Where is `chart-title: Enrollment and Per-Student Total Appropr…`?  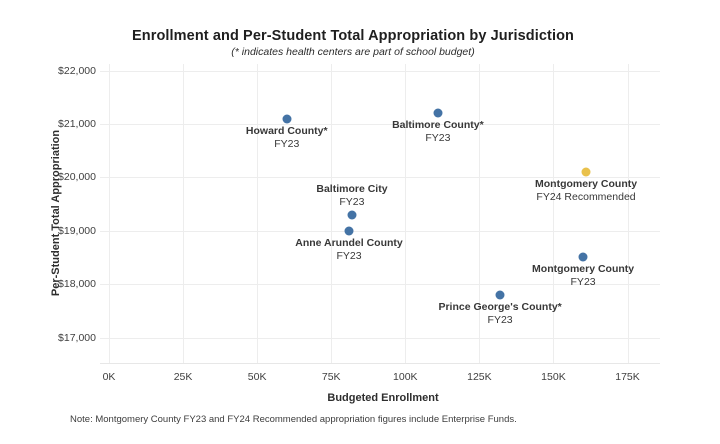
chart-title: Enrollment and Per-Student Total Appropr… is located at coordinates (353, 36).